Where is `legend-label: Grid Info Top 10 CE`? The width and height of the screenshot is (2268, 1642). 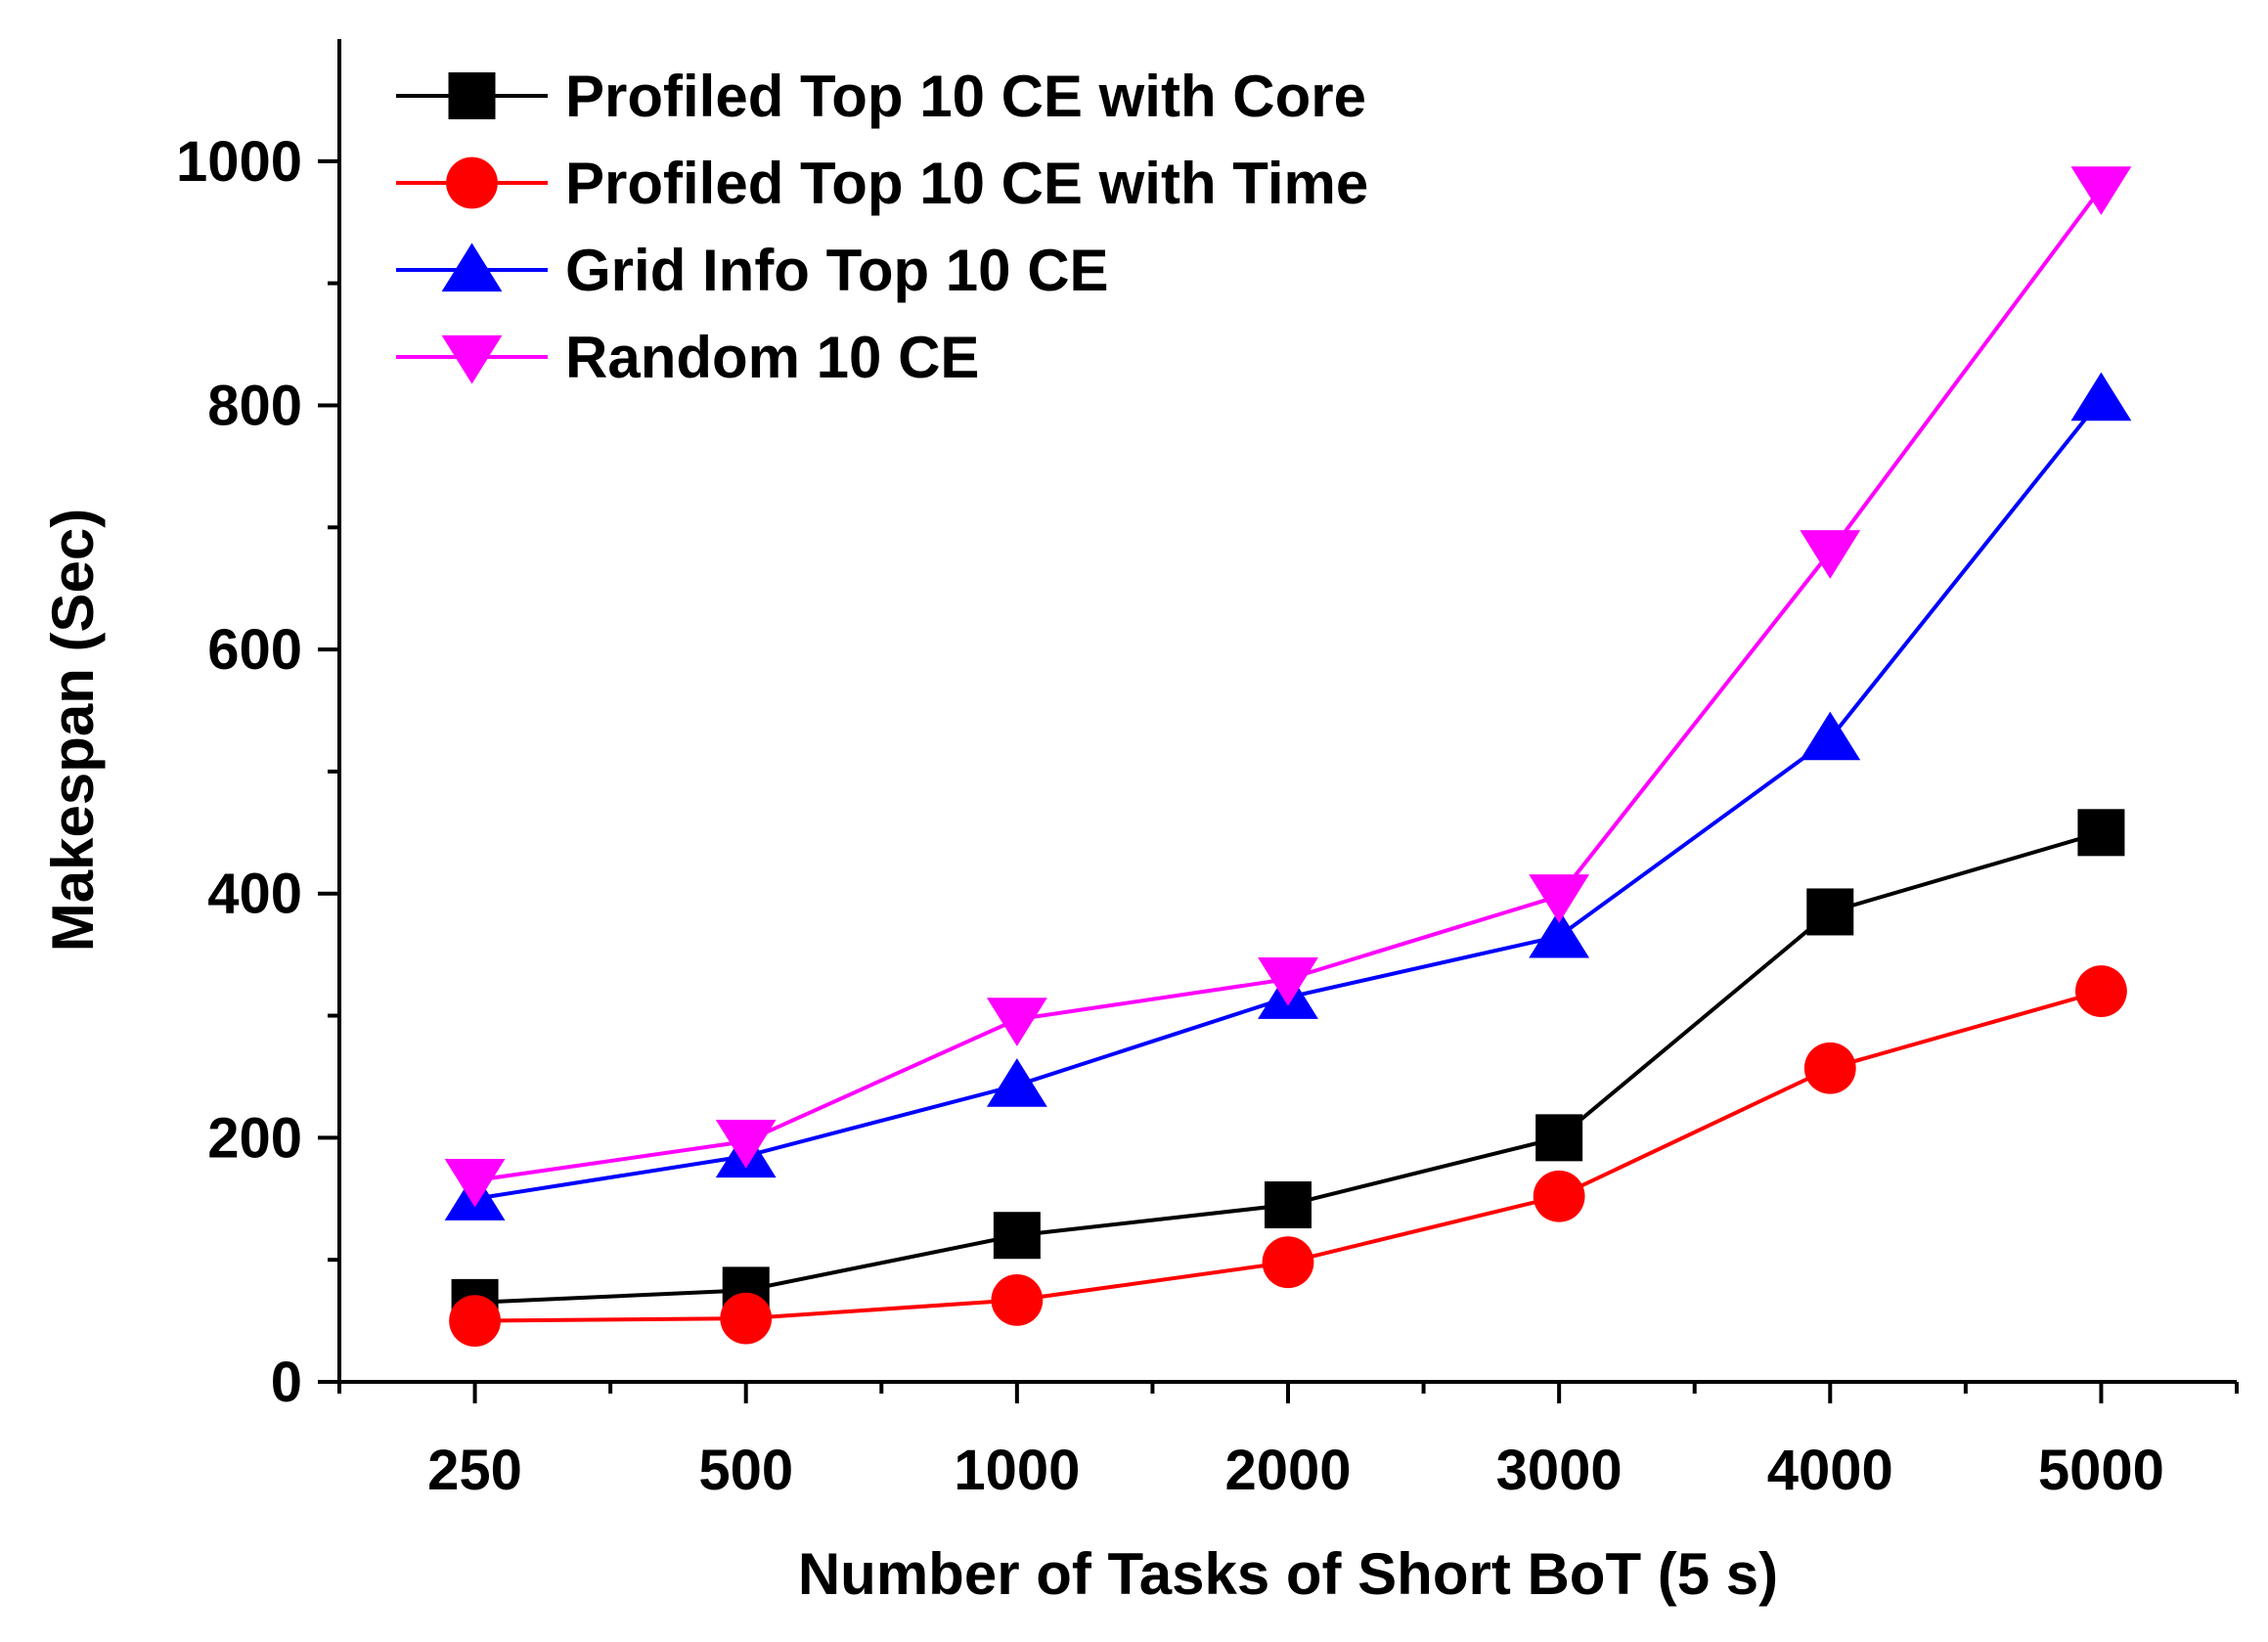
legend-label: Grid Info Top 10 CE is located at coordinates (837, 270).